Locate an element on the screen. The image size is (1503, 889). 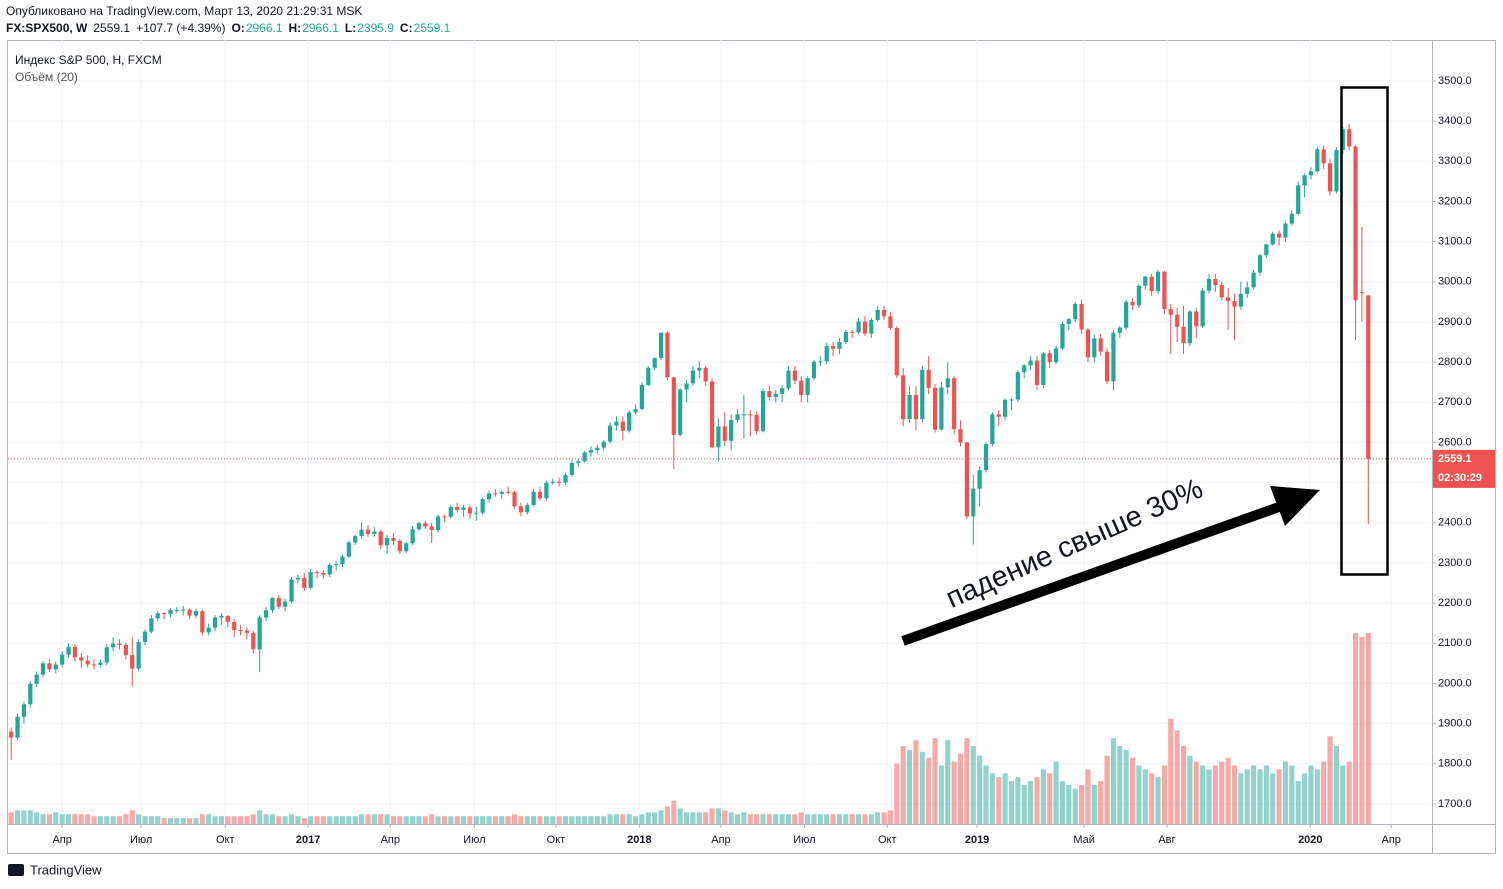
x-tick-label: Авг is located at coordinates (1166, 840).